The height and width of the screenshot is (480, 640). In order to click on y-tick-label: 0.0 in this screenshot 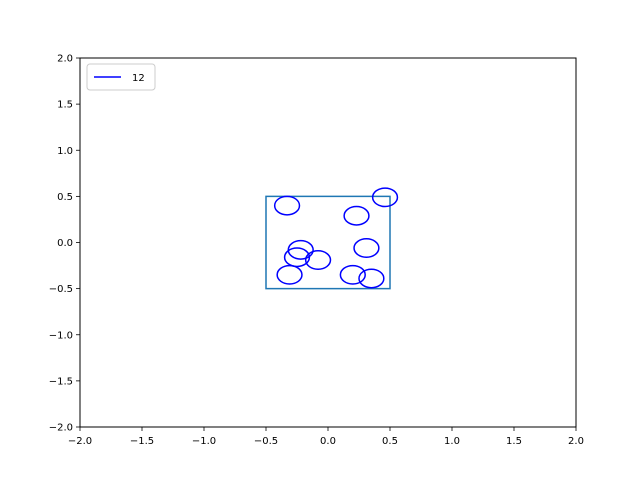, I will do `click(65, 243)`.